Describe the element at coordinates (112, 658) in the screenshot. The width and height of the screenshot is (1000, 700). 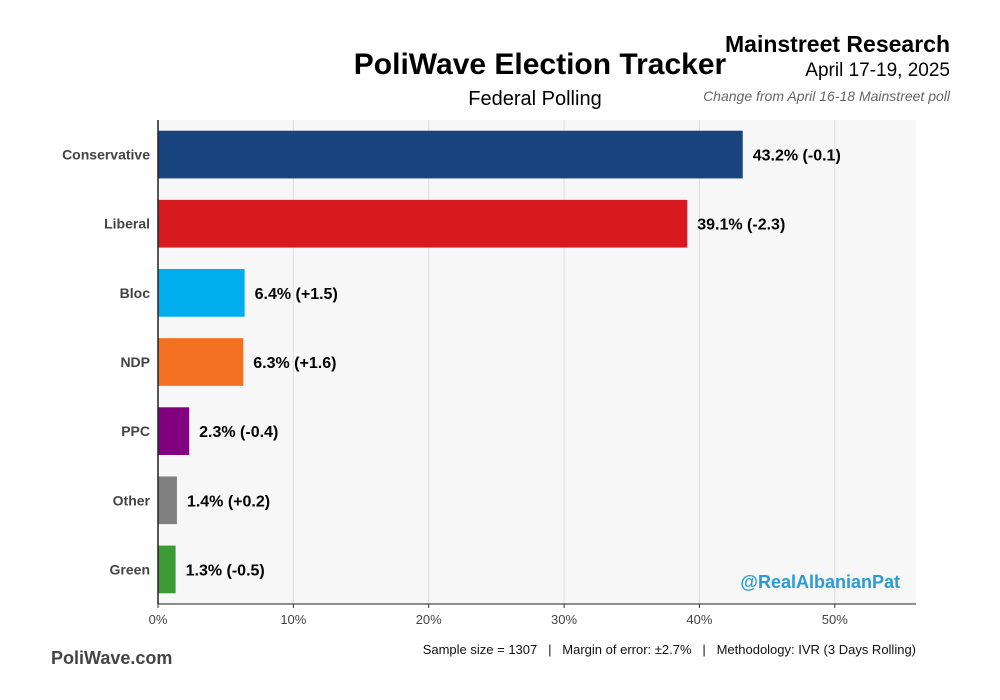
I see `site-name: PoliWave.com` at that location.